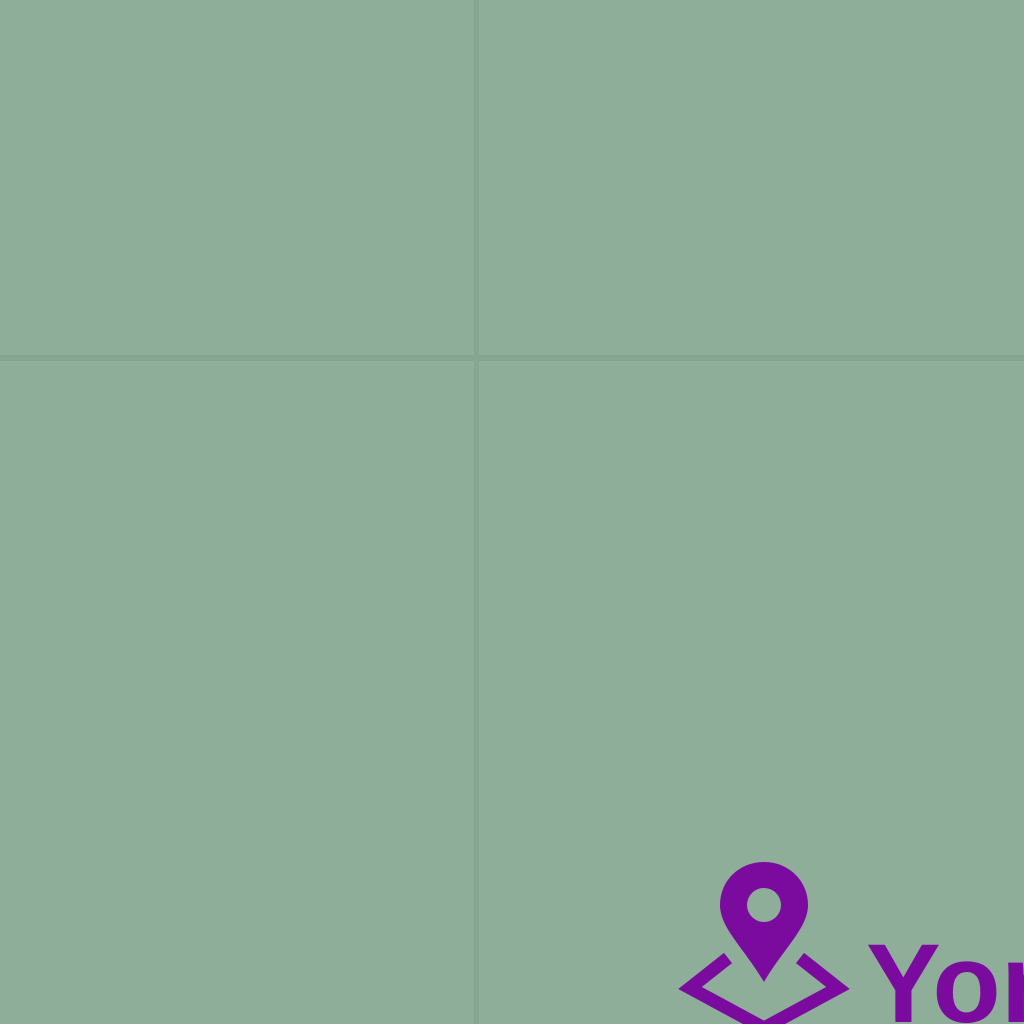 Image resolution: width=1024 pixels, height=1024 pixels. What do you see at coordinates (476, 512) in the screenshot?
I see `map-grid-line-vertical` at bounding box center [476, 512].